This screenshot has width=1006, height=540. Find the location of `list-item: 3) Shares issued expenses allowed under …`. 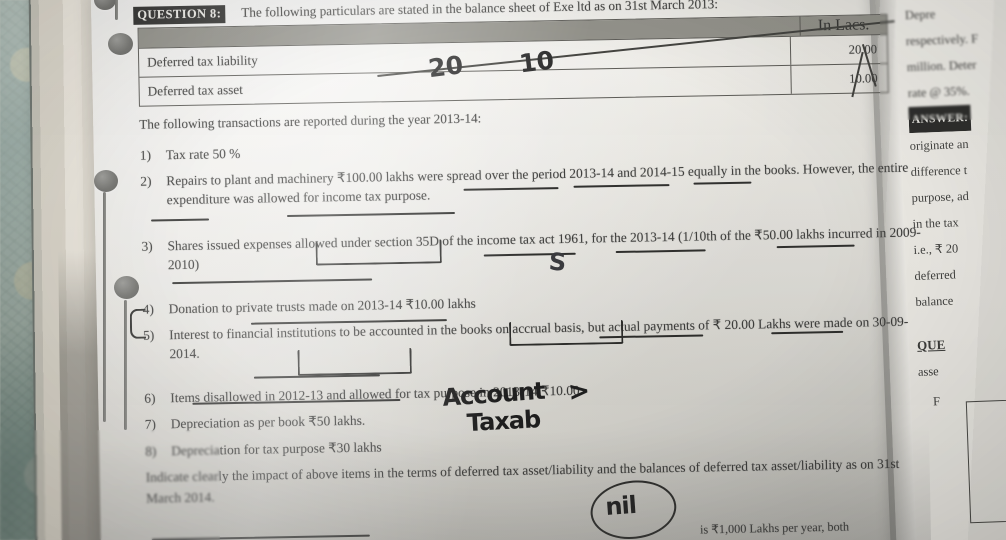

list-item: 3) Shares issued expenses allowed under … is located at coordinates (537, 248).